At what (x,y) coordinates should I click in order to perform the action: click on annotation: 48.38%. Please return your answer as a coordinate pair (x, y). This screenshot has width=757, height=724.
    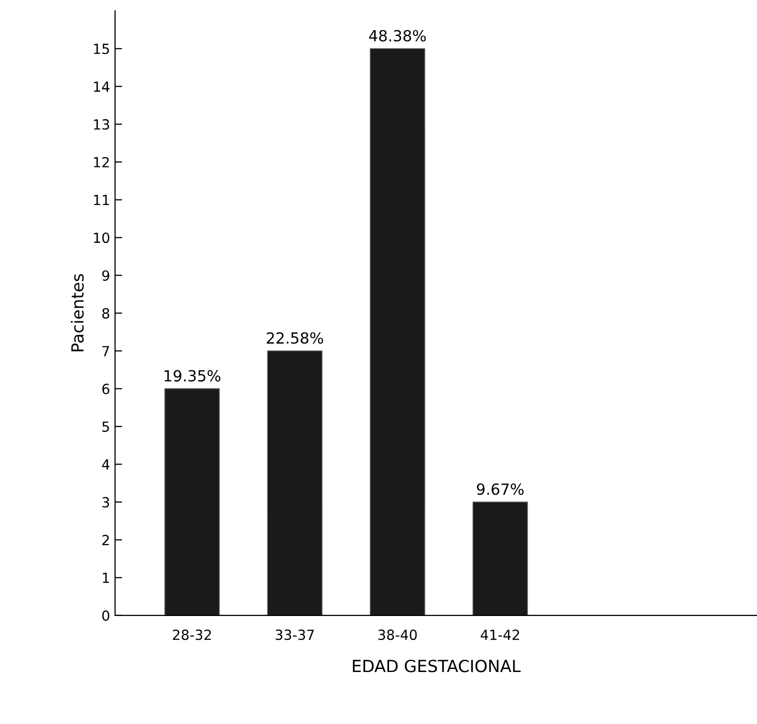
    Looking at the image, I should click on (397, 36).